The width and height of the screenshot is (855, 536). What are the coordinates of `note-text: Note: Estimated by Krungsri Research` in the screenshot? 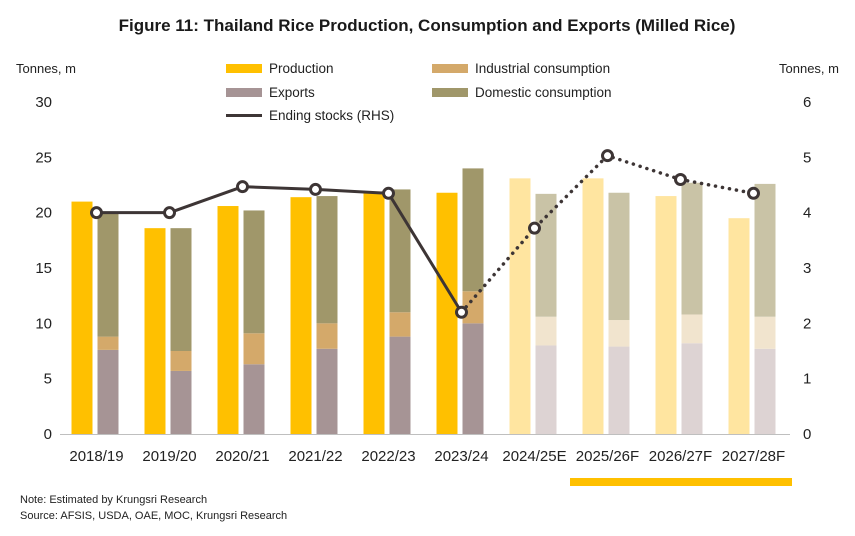 It's located at (114, 500).